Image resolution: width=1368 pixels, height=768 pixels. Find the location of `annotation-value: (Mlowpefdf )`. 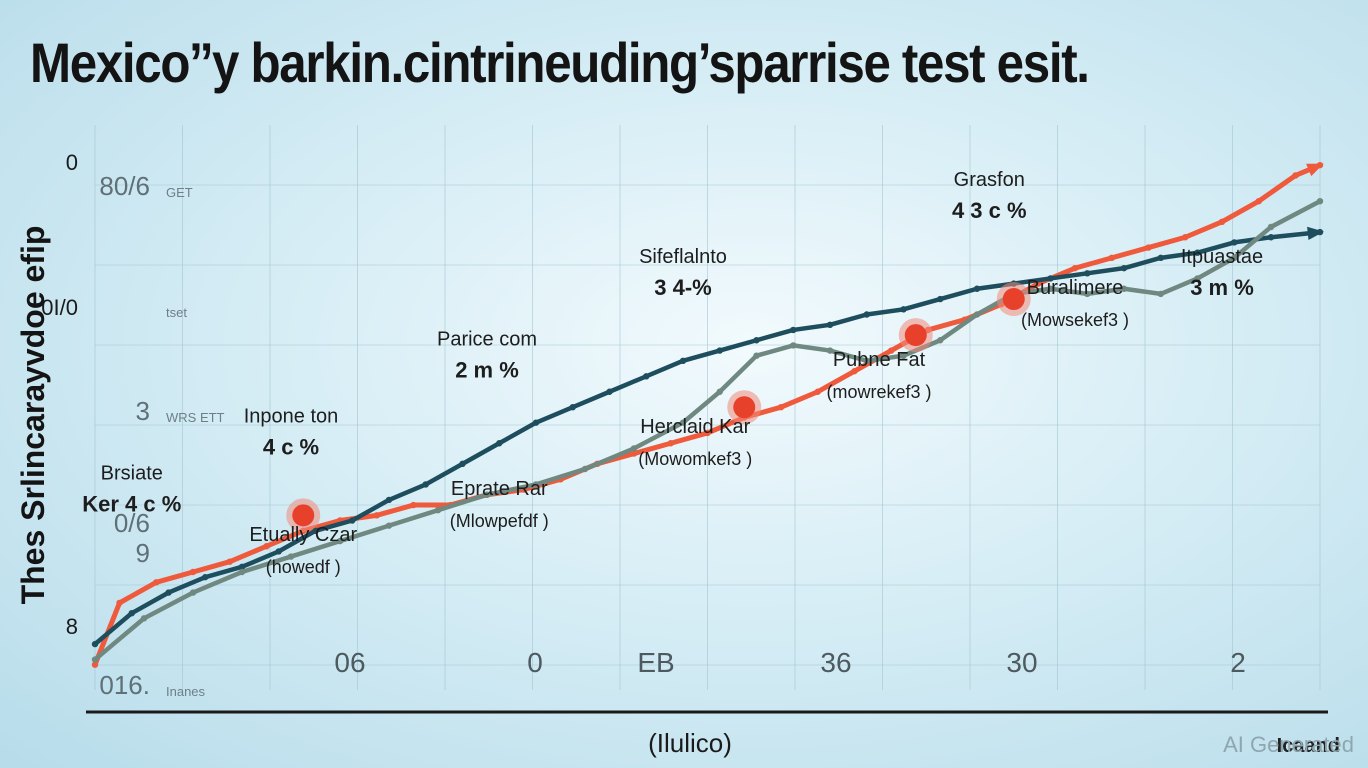

annotation-value: (Mlowpefdf ) is located at coordinates (499, 521).